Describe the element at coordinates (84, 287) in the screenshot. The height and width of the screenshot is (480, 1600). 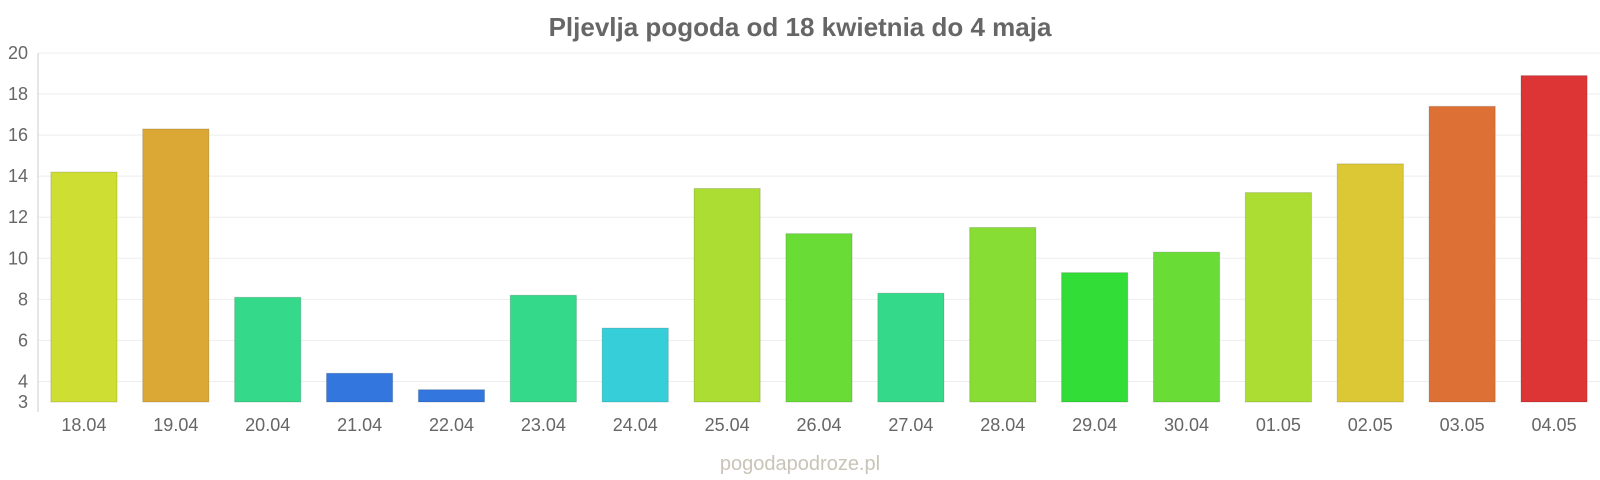
I see `bar-18.04` at that location.